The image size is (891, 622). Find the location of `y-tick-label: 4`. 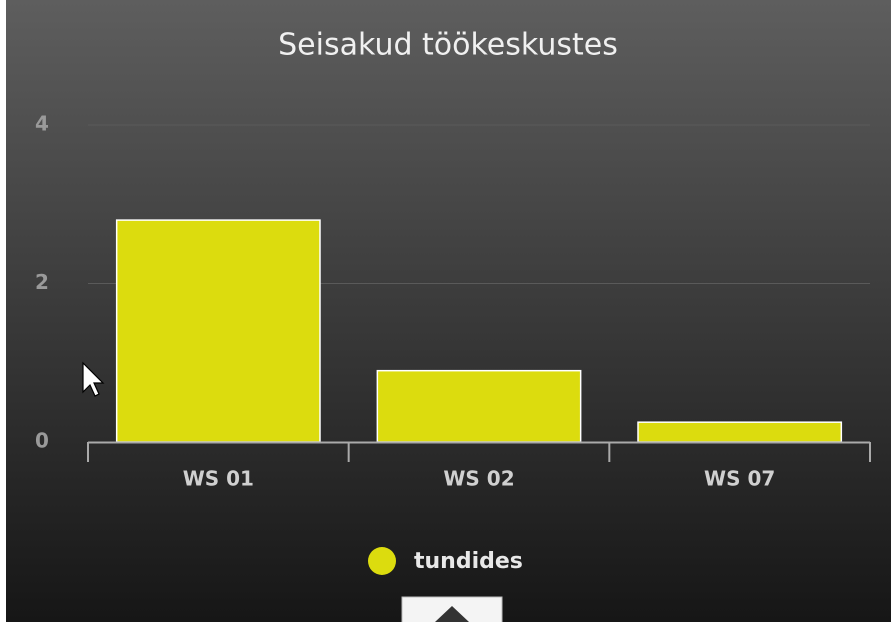

y-tick-label: 4 is located at coordinates (42, 124).